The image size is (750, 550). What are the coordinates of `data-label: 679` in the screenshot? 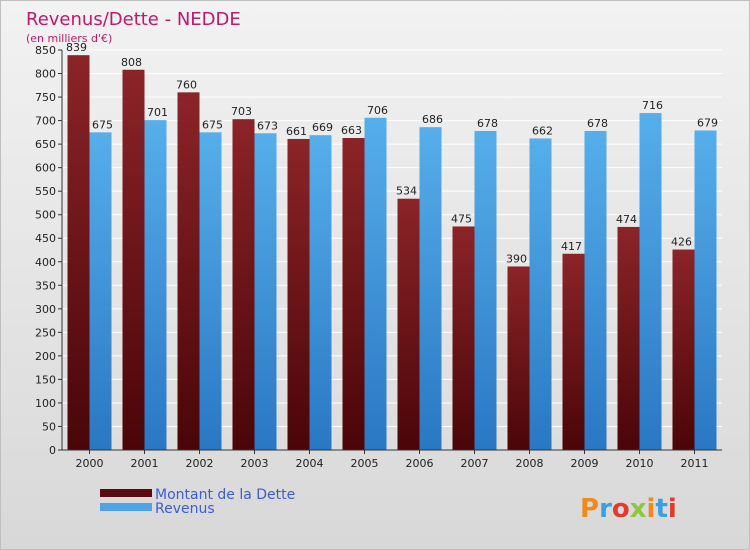 It's located at (707, 122).